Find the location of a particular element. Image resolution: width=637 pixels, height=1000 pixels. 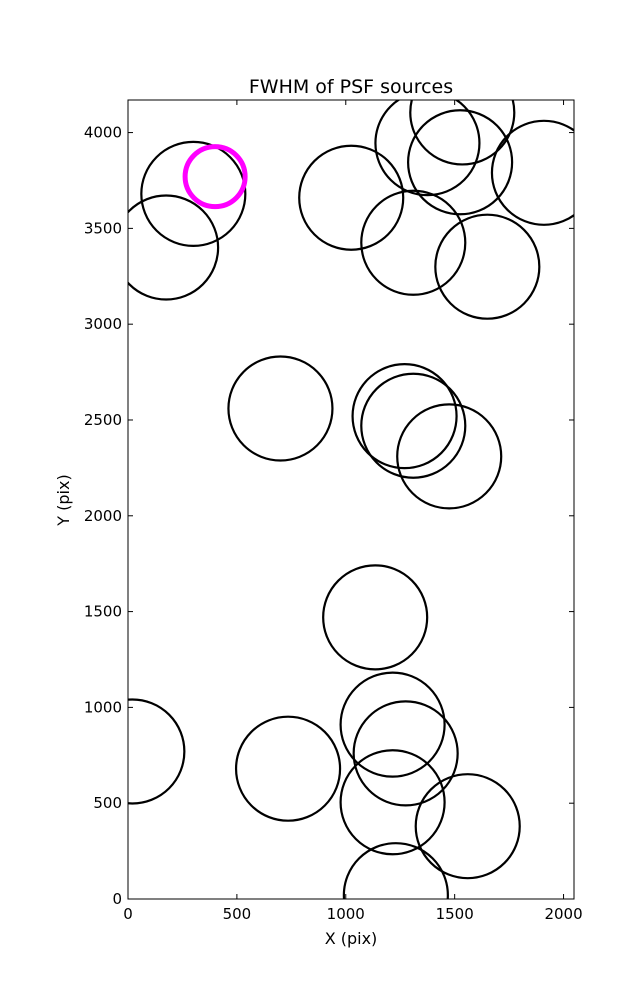

y-tick-label: 500 is located at coordinates (107, 803).